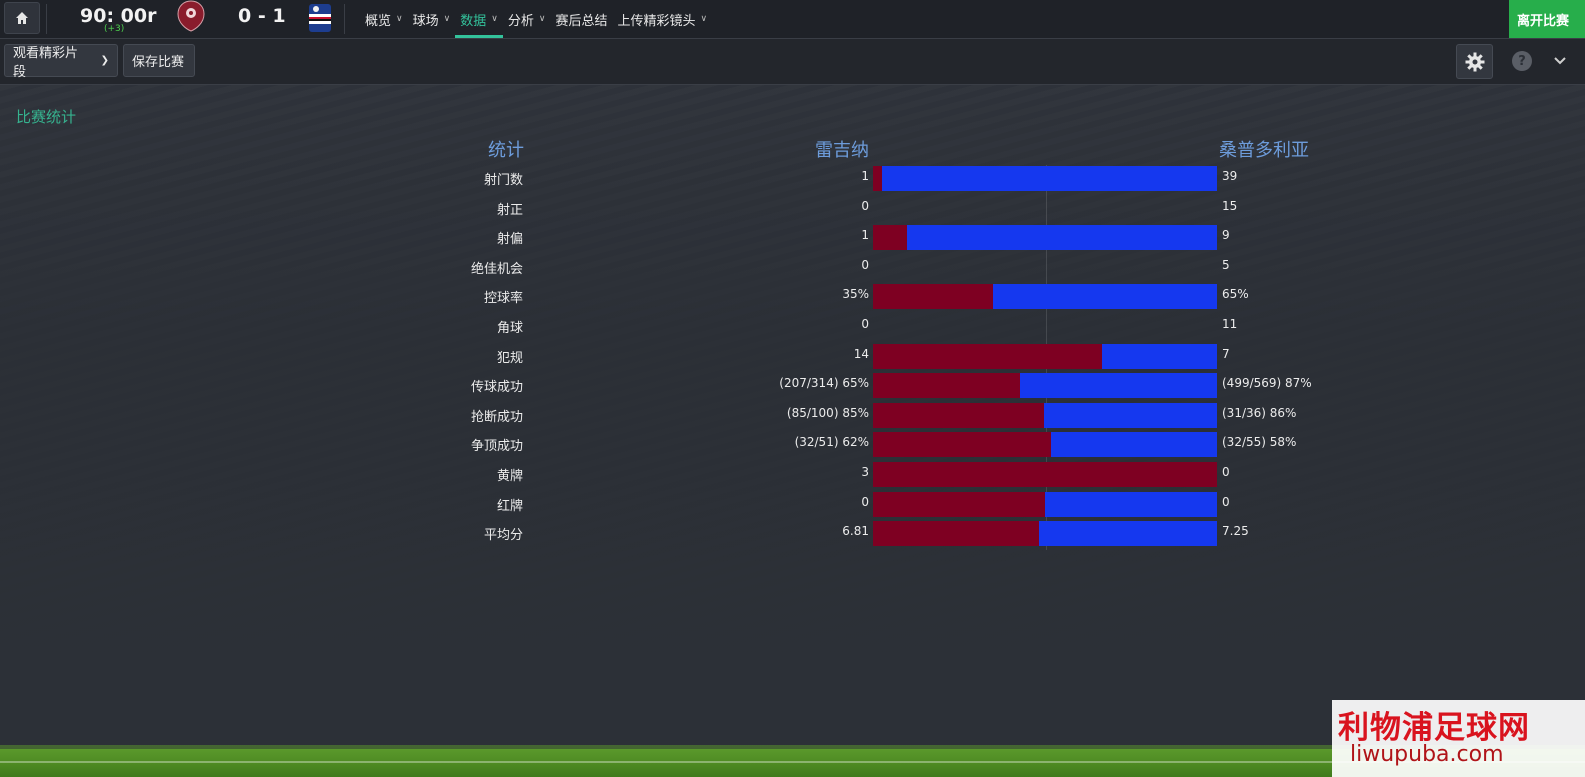  I want to click on tab-label: 概览, so click(378, 21).